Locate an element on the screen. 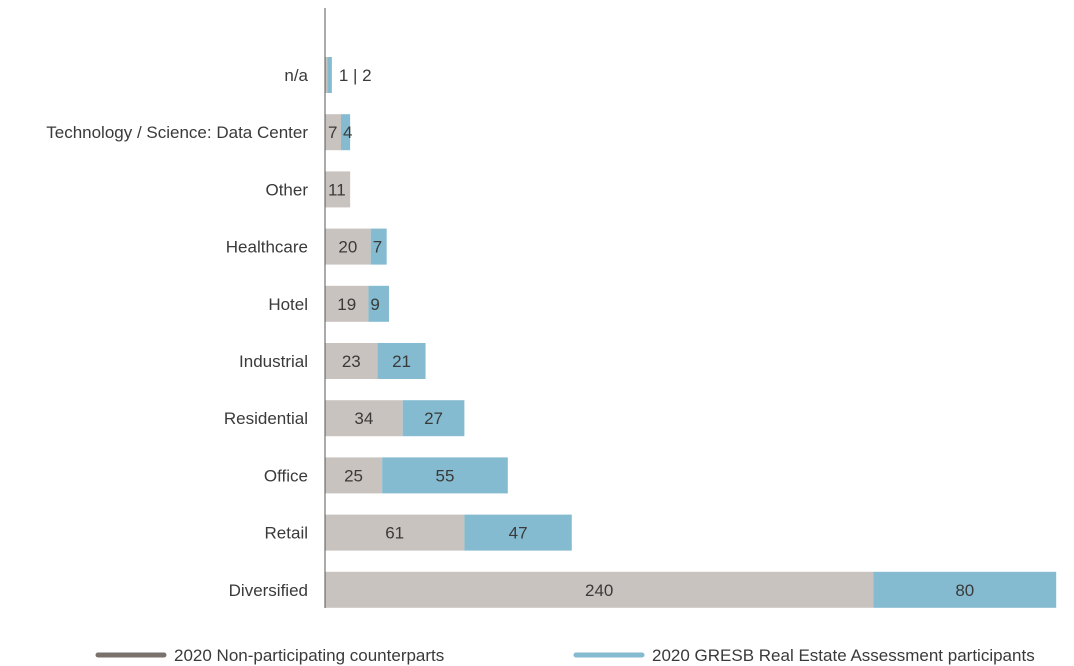 This screenshot has height=666, width=1074. value-label-non-participating-industrial: 23 is located at coordinates (351, 361).